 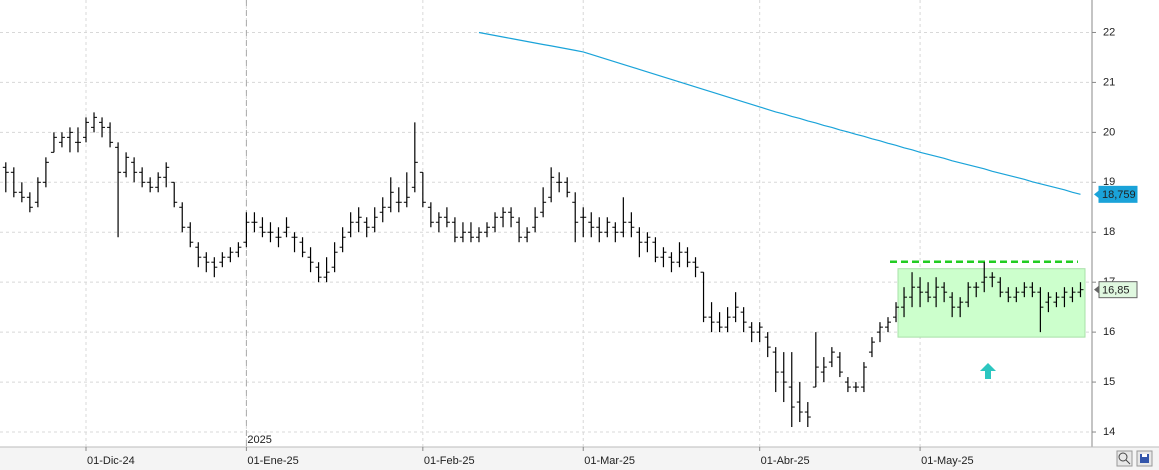 What do you see at coordinates (947, 461) in the screenshot?
I see `x-tick-label: 01-May-25` at bounding box center [947, 461].